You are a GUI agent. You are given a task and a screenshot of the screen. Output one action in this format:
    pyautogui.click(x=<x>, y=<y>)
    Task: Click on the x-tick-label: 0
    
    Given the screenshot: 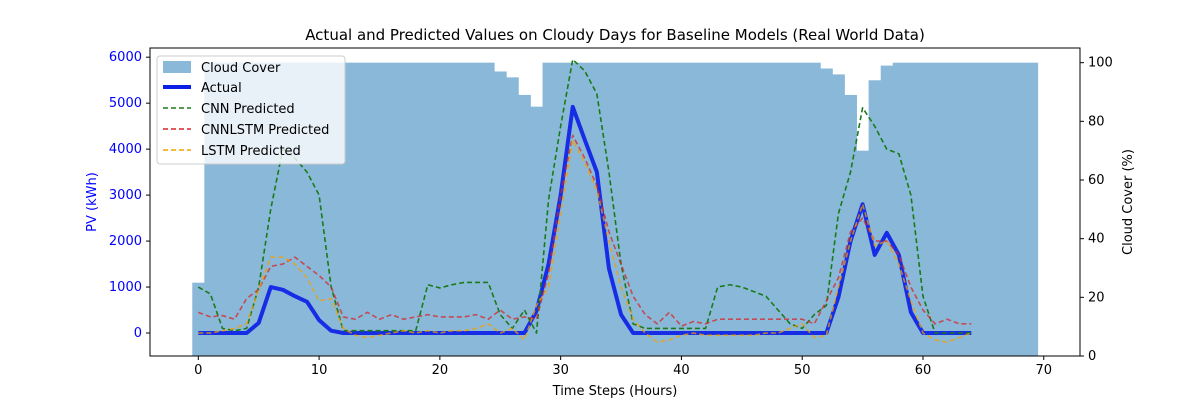 What is the action you would take?
    pyautogui.click(x=198, y=370)
    